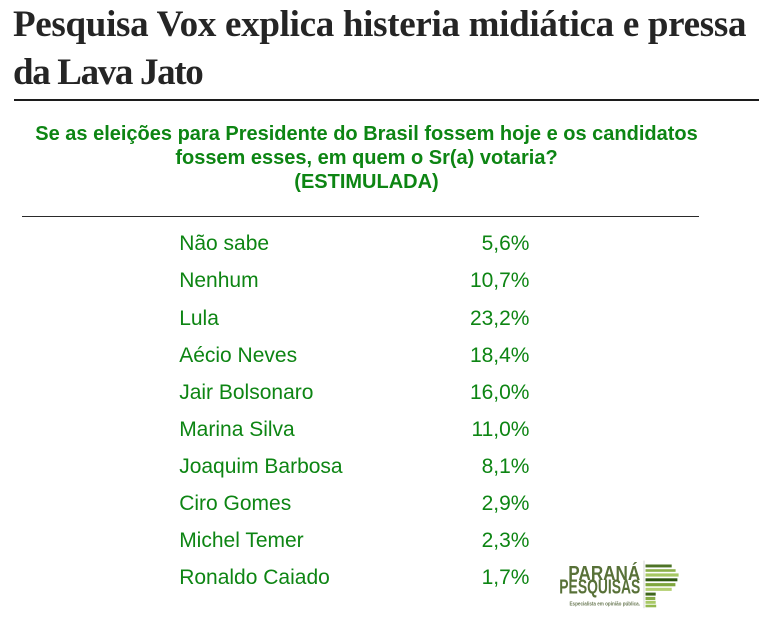 The image size is (779, 624). What do you see at coordinates (599, 588) in the screenshot?
I see `svg-text: PESQUISAS` at bounding box center [599, 588].